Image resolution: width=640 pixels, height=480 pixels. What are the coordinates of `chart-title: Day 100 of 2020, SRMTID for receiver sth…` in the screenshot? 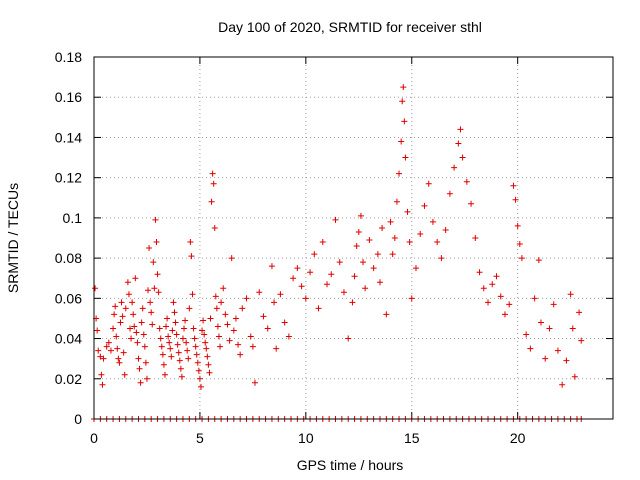 It's located at (350, 27).